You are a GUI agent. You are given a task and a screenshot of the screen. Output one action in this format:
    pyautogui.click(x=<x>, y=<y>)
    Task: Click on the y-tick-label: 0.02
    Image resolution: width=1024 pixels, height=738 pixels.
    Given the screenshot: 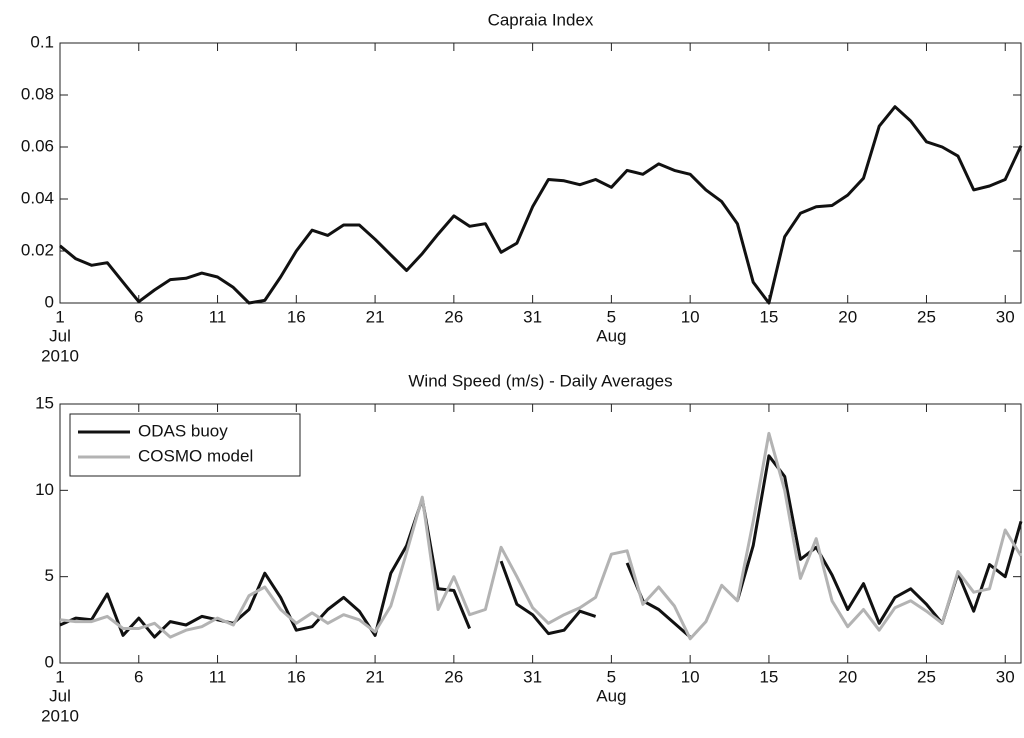 What is the action you would take?
    pyautogui.click(x=37, y=249)
    